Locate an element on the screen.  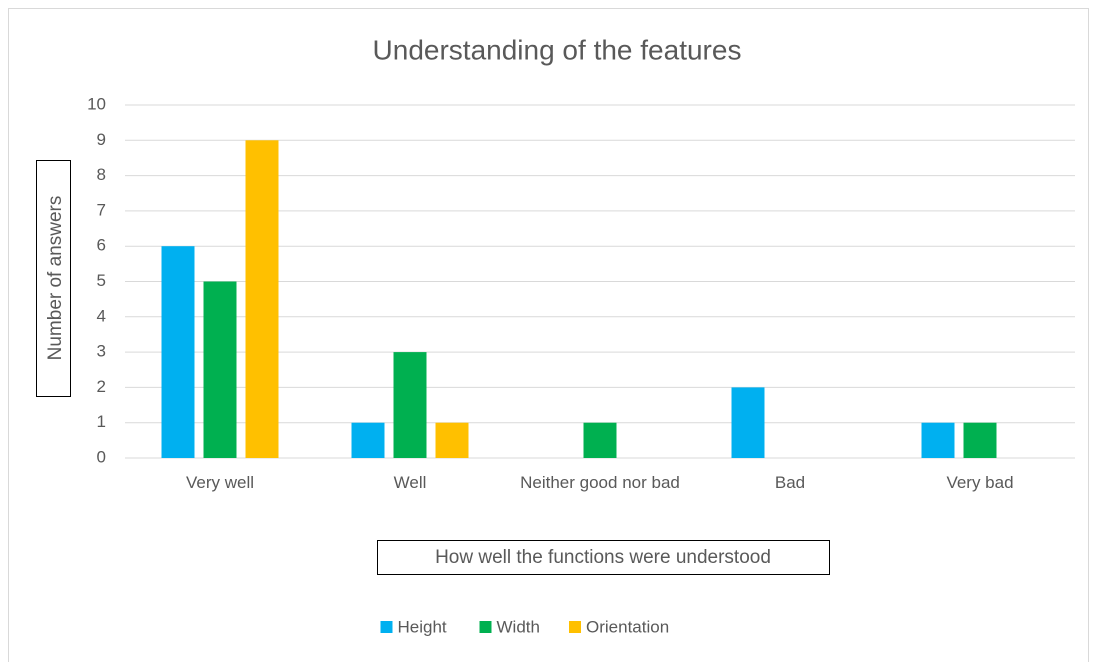
y-label-box is located at coordinates (53, 278).